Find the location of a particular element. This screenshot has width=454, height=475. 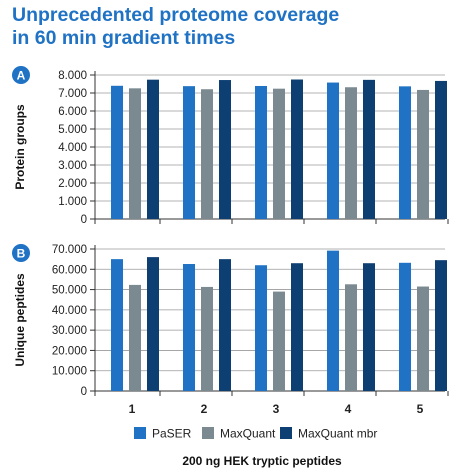

y-tick-label: 5.000 is located at coordinates (72, 130).